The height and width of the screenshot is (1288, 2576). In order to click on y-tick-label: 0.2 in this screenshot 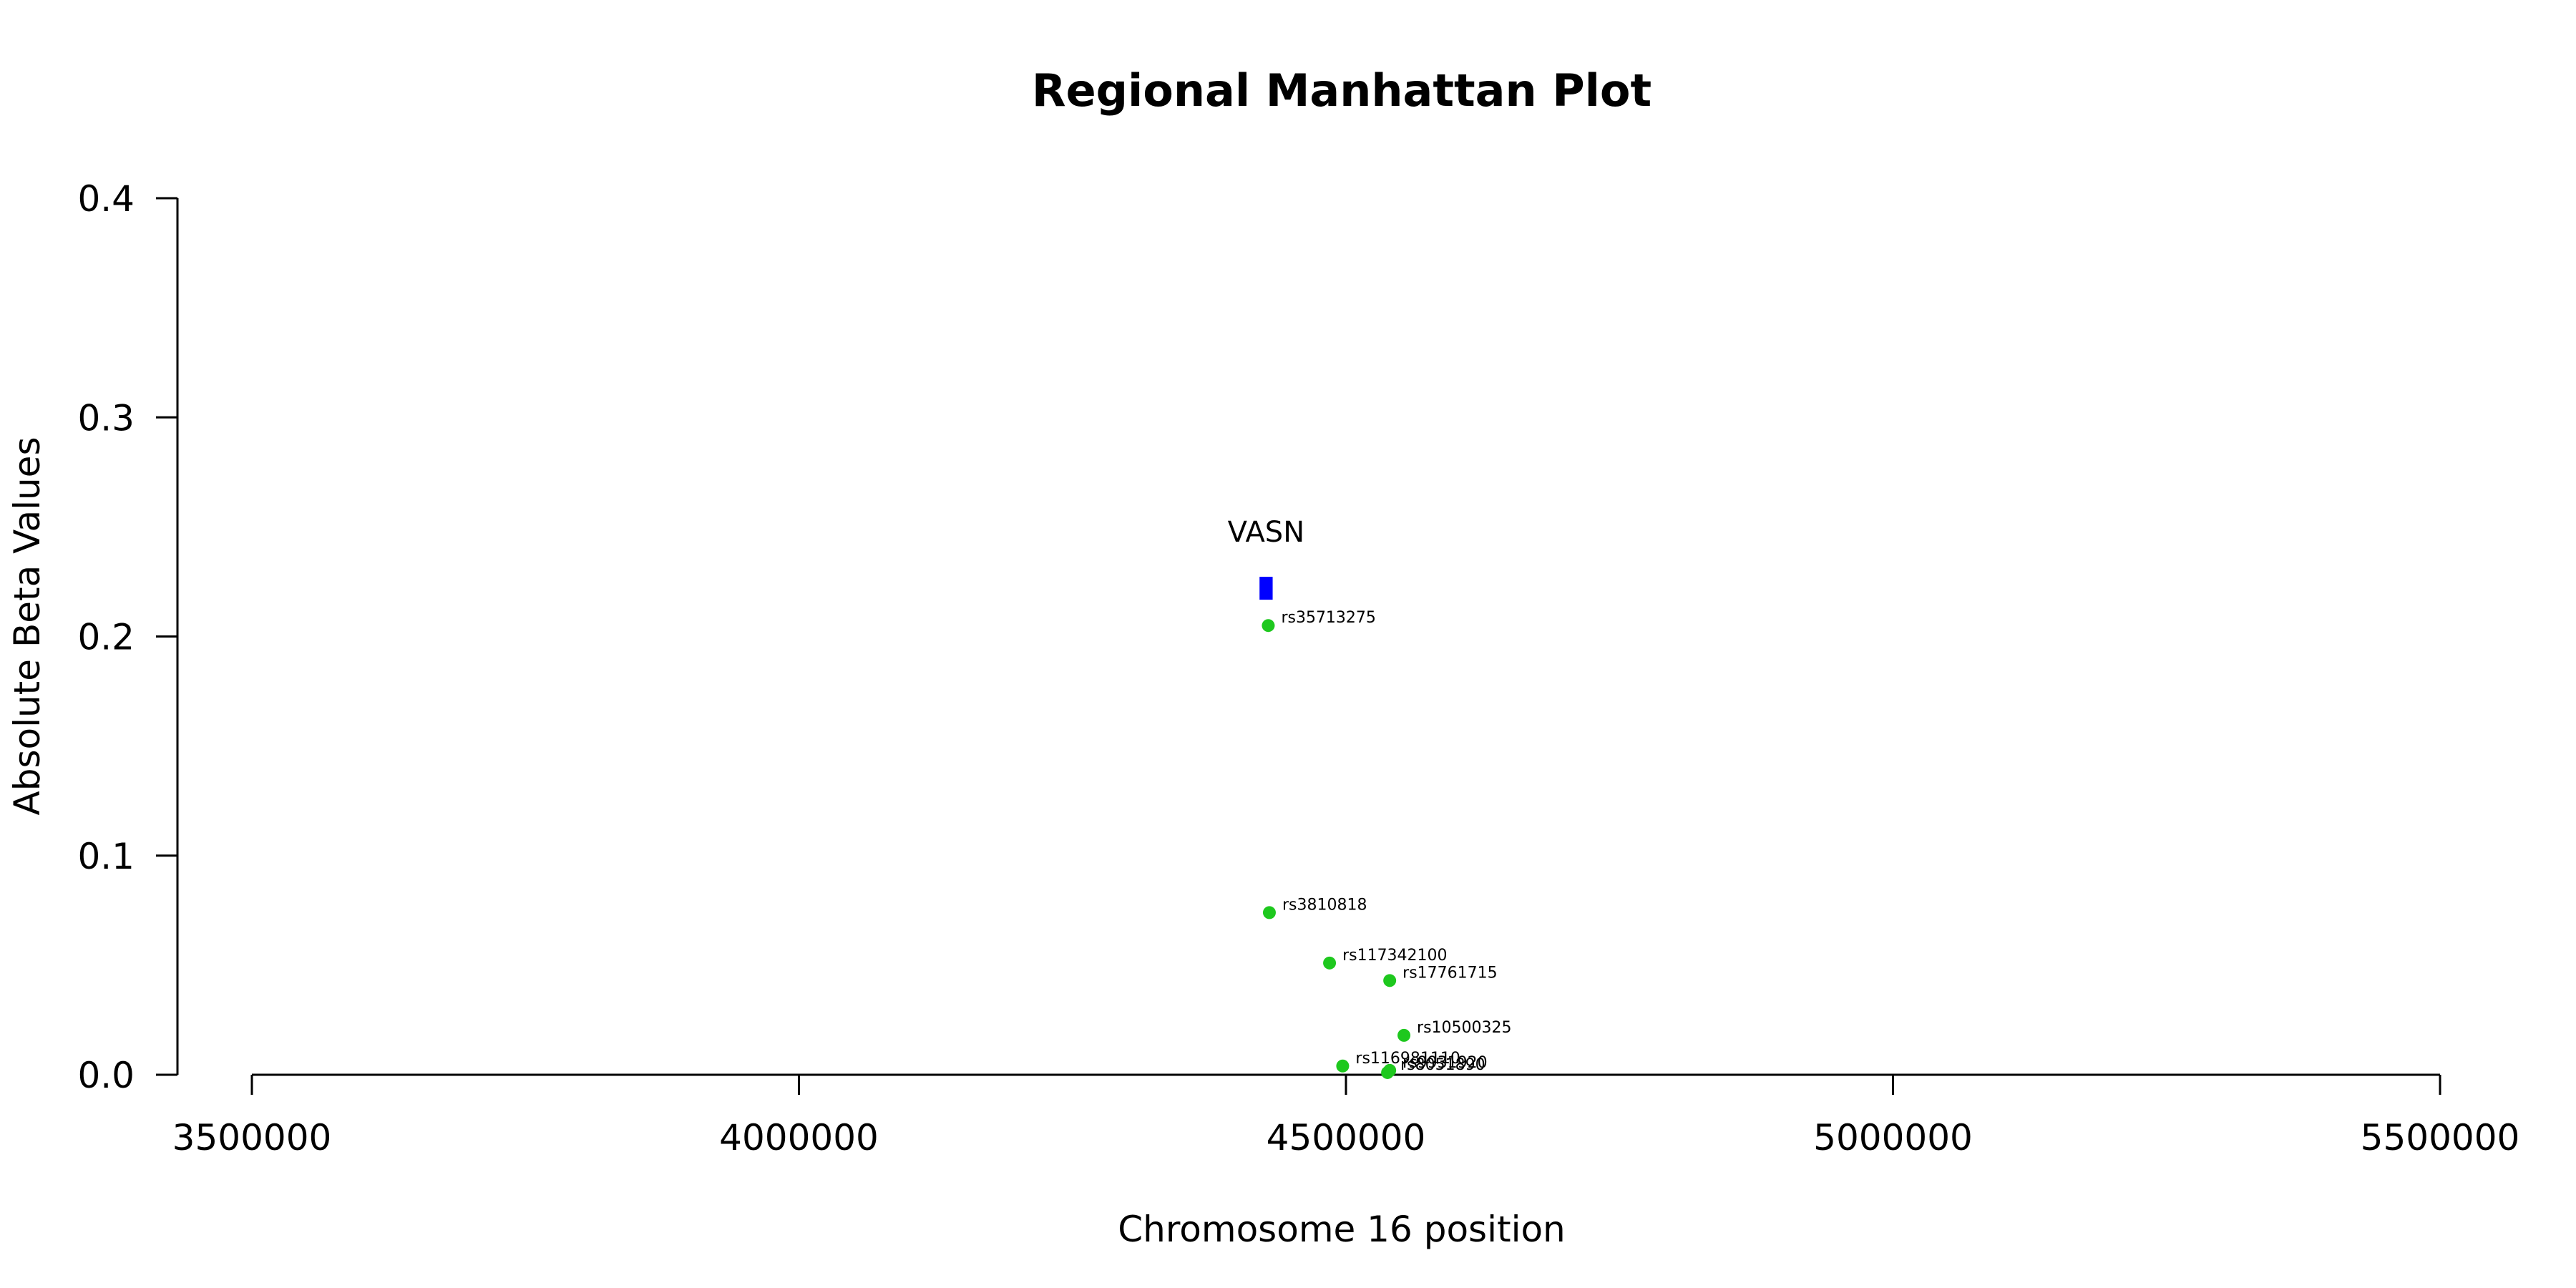, I will do `click(106, 637)`.